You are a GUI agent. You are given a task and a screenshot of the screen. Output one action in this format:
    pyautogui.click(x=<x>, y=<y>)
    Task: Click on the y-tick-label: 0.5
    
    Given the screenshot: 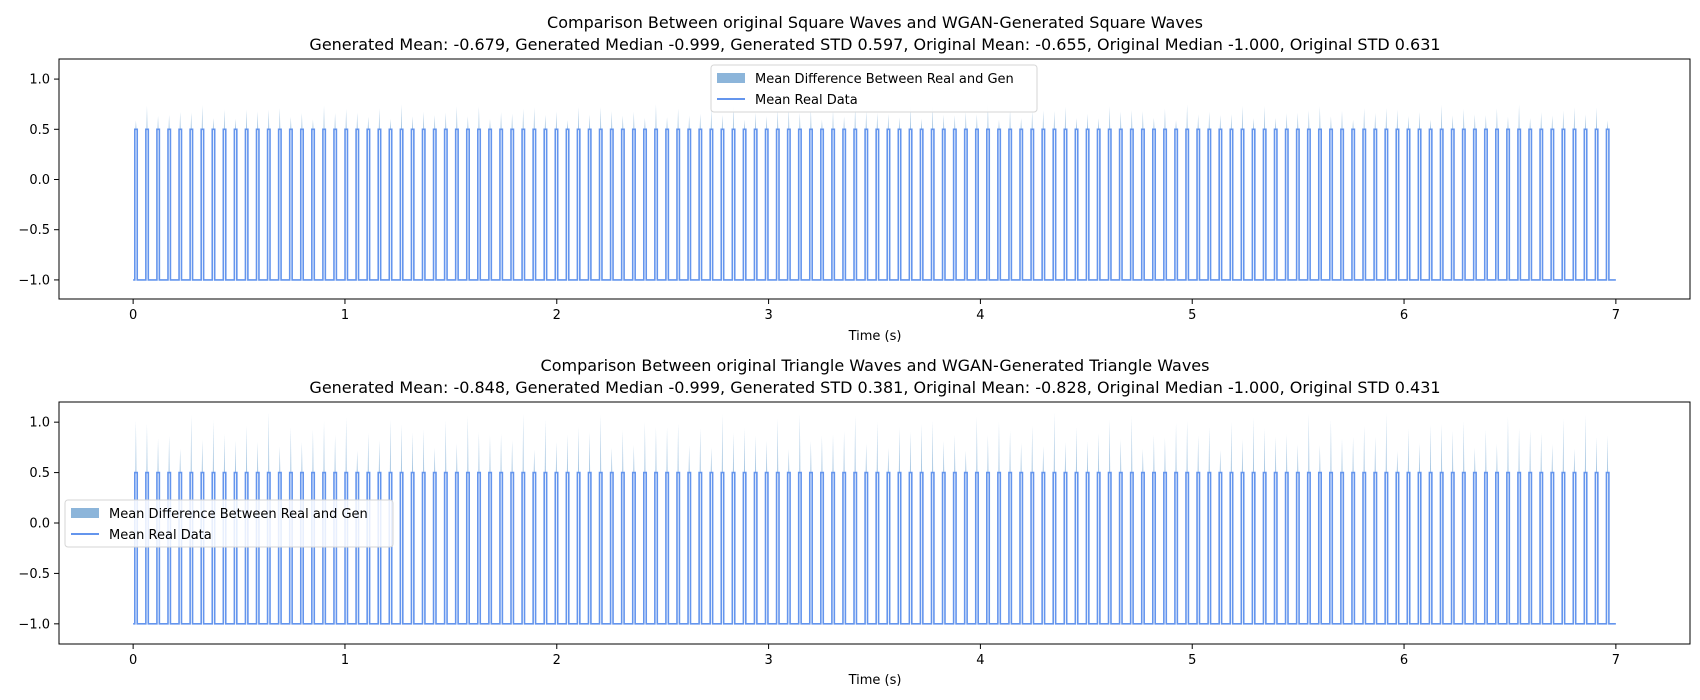 What is the action you would take?
    pyautogui.click(x=39, y=130)
    